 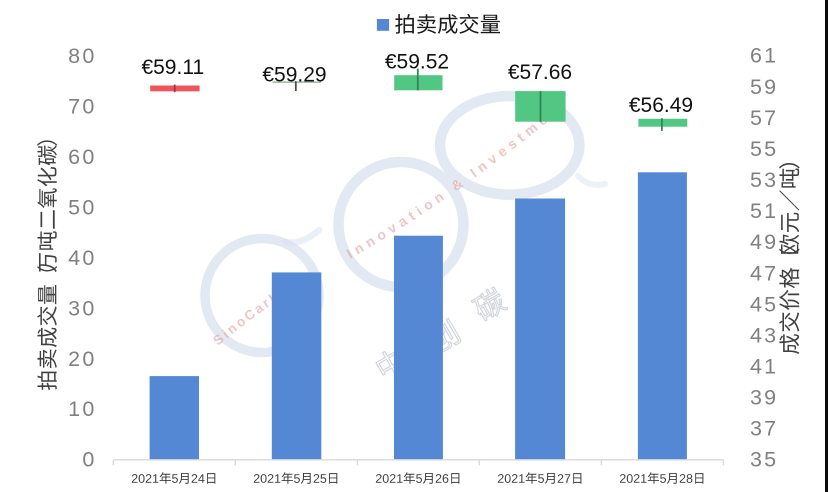 What do you see at coordinates (89, 460) in the screenshot?
I see `svg-text: 0` at bounding box center [89, 460].